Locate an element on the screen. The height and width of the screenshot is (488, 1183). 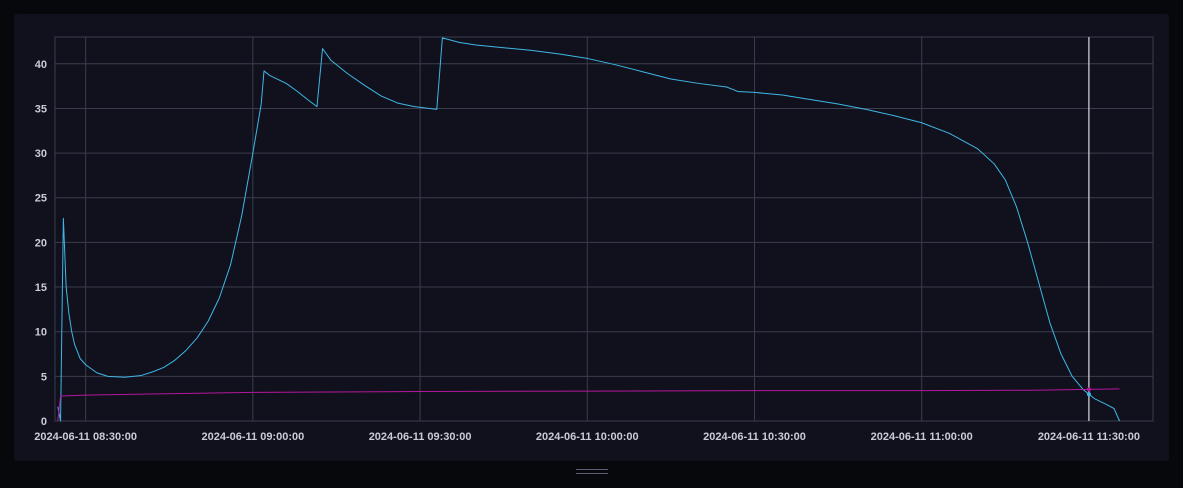
y-tick-label: 15 is located at coordinates (41, 288).